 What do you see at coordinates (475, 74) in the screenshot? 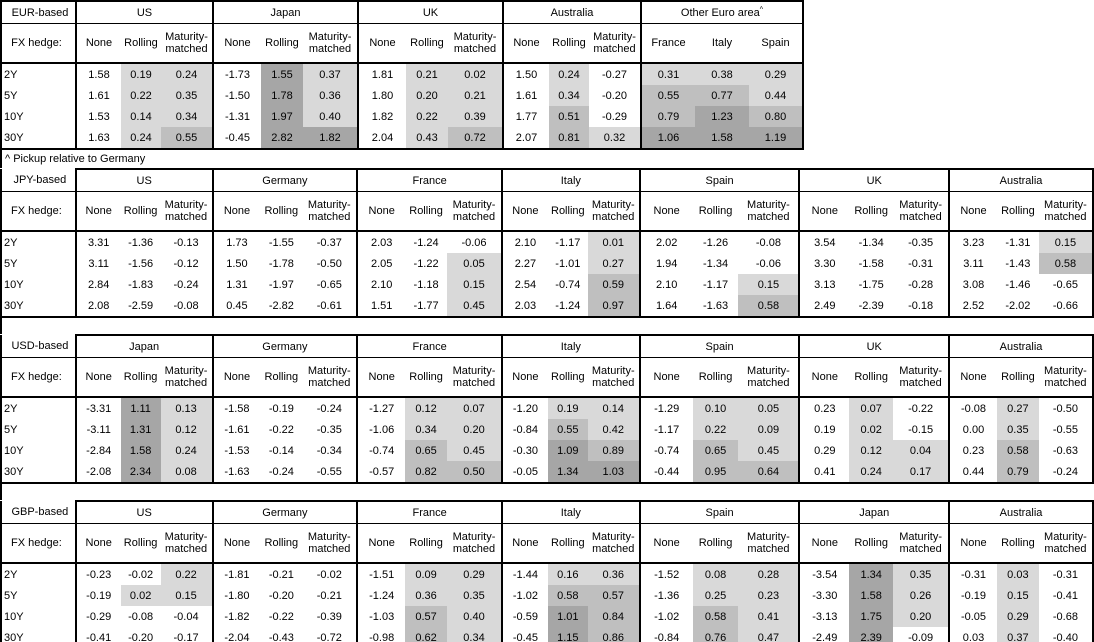
I see `value-cell: 0.02` at bounding box center [475, 74].